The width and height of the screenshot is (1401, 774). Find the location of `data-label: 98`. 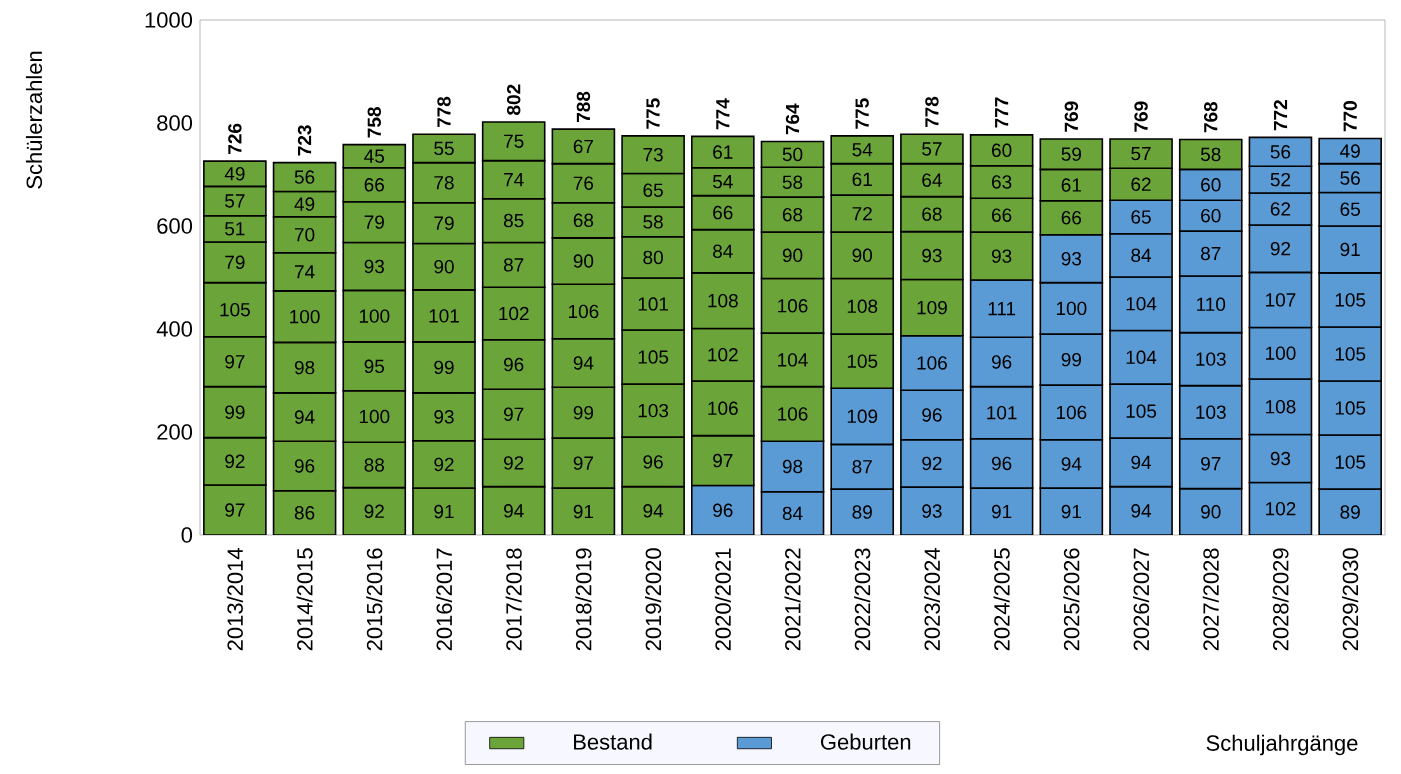

data-label: 98 is located at coordinates (792, 466).